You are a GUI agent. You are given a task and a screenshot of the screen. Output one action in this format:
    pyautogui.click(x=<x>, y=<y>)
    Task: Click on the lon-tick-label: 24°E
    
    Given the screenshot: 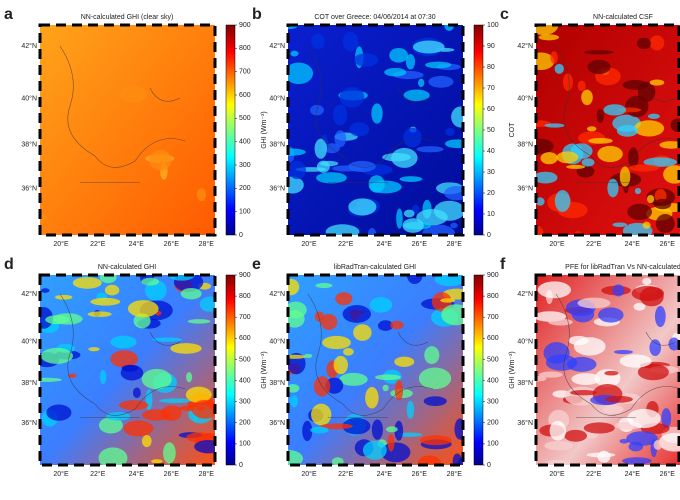 What is the action you would take?
    pyautogui.click(x=385, y=474)
    